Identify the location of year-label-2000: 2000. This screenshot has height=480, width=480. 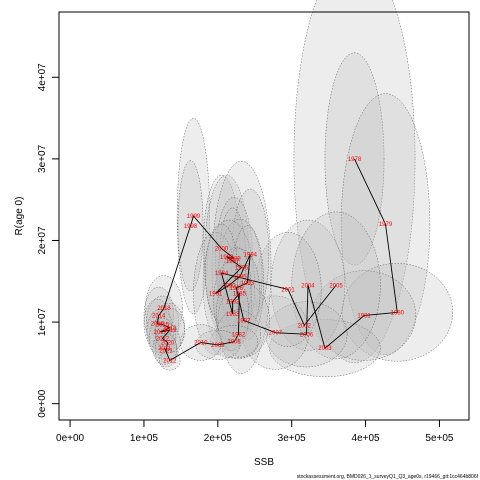
(222, 250).